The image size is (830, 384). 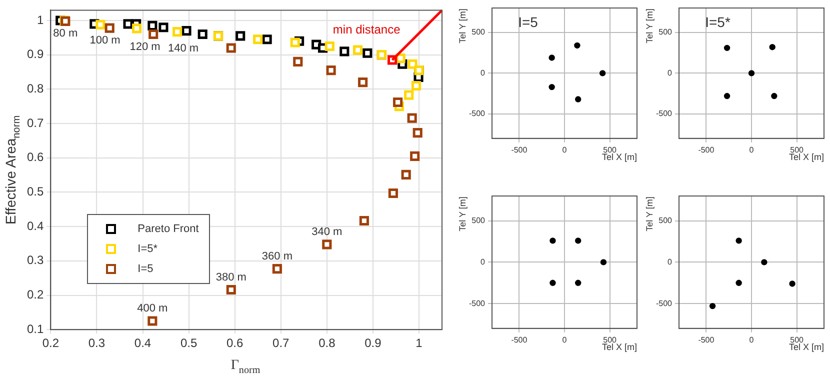 I want to click on x-tick-label: 0.9, so click(x=373, y=343).